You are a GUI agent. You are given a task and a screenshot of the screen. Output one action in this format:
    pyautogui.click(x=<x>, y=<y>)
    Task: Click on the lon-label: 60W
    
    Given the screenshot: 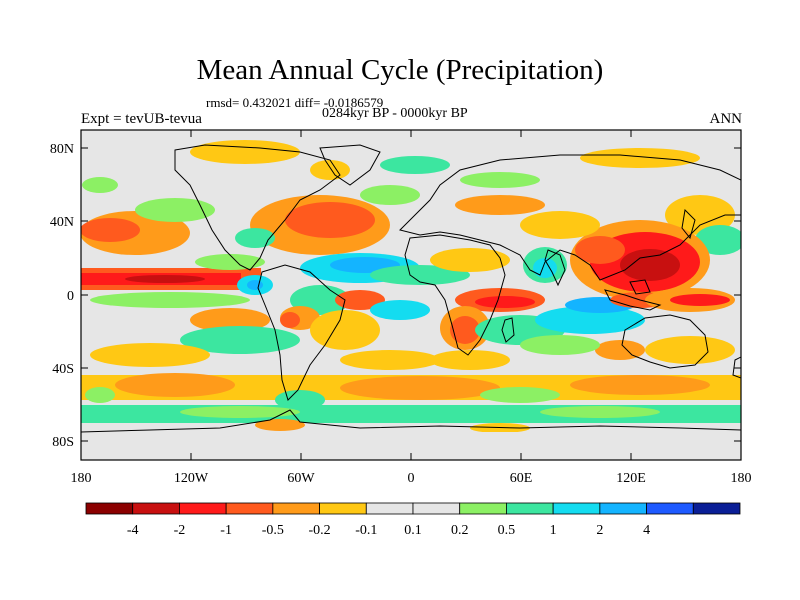 What is the action you would take?
    pyautogui.click(x=301, y=478)
    